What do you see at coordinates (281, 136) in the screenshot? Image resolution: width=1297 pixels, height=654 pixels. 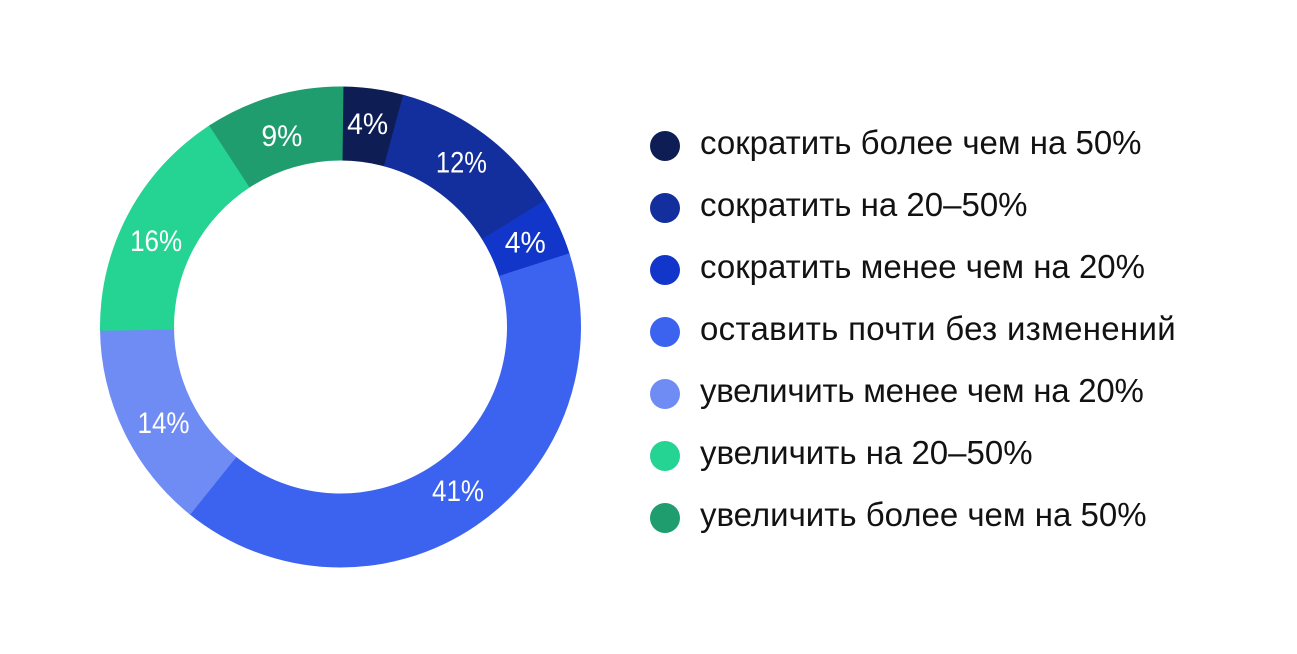 I see `svg-text: 9%` at bounding box center [281, 136].